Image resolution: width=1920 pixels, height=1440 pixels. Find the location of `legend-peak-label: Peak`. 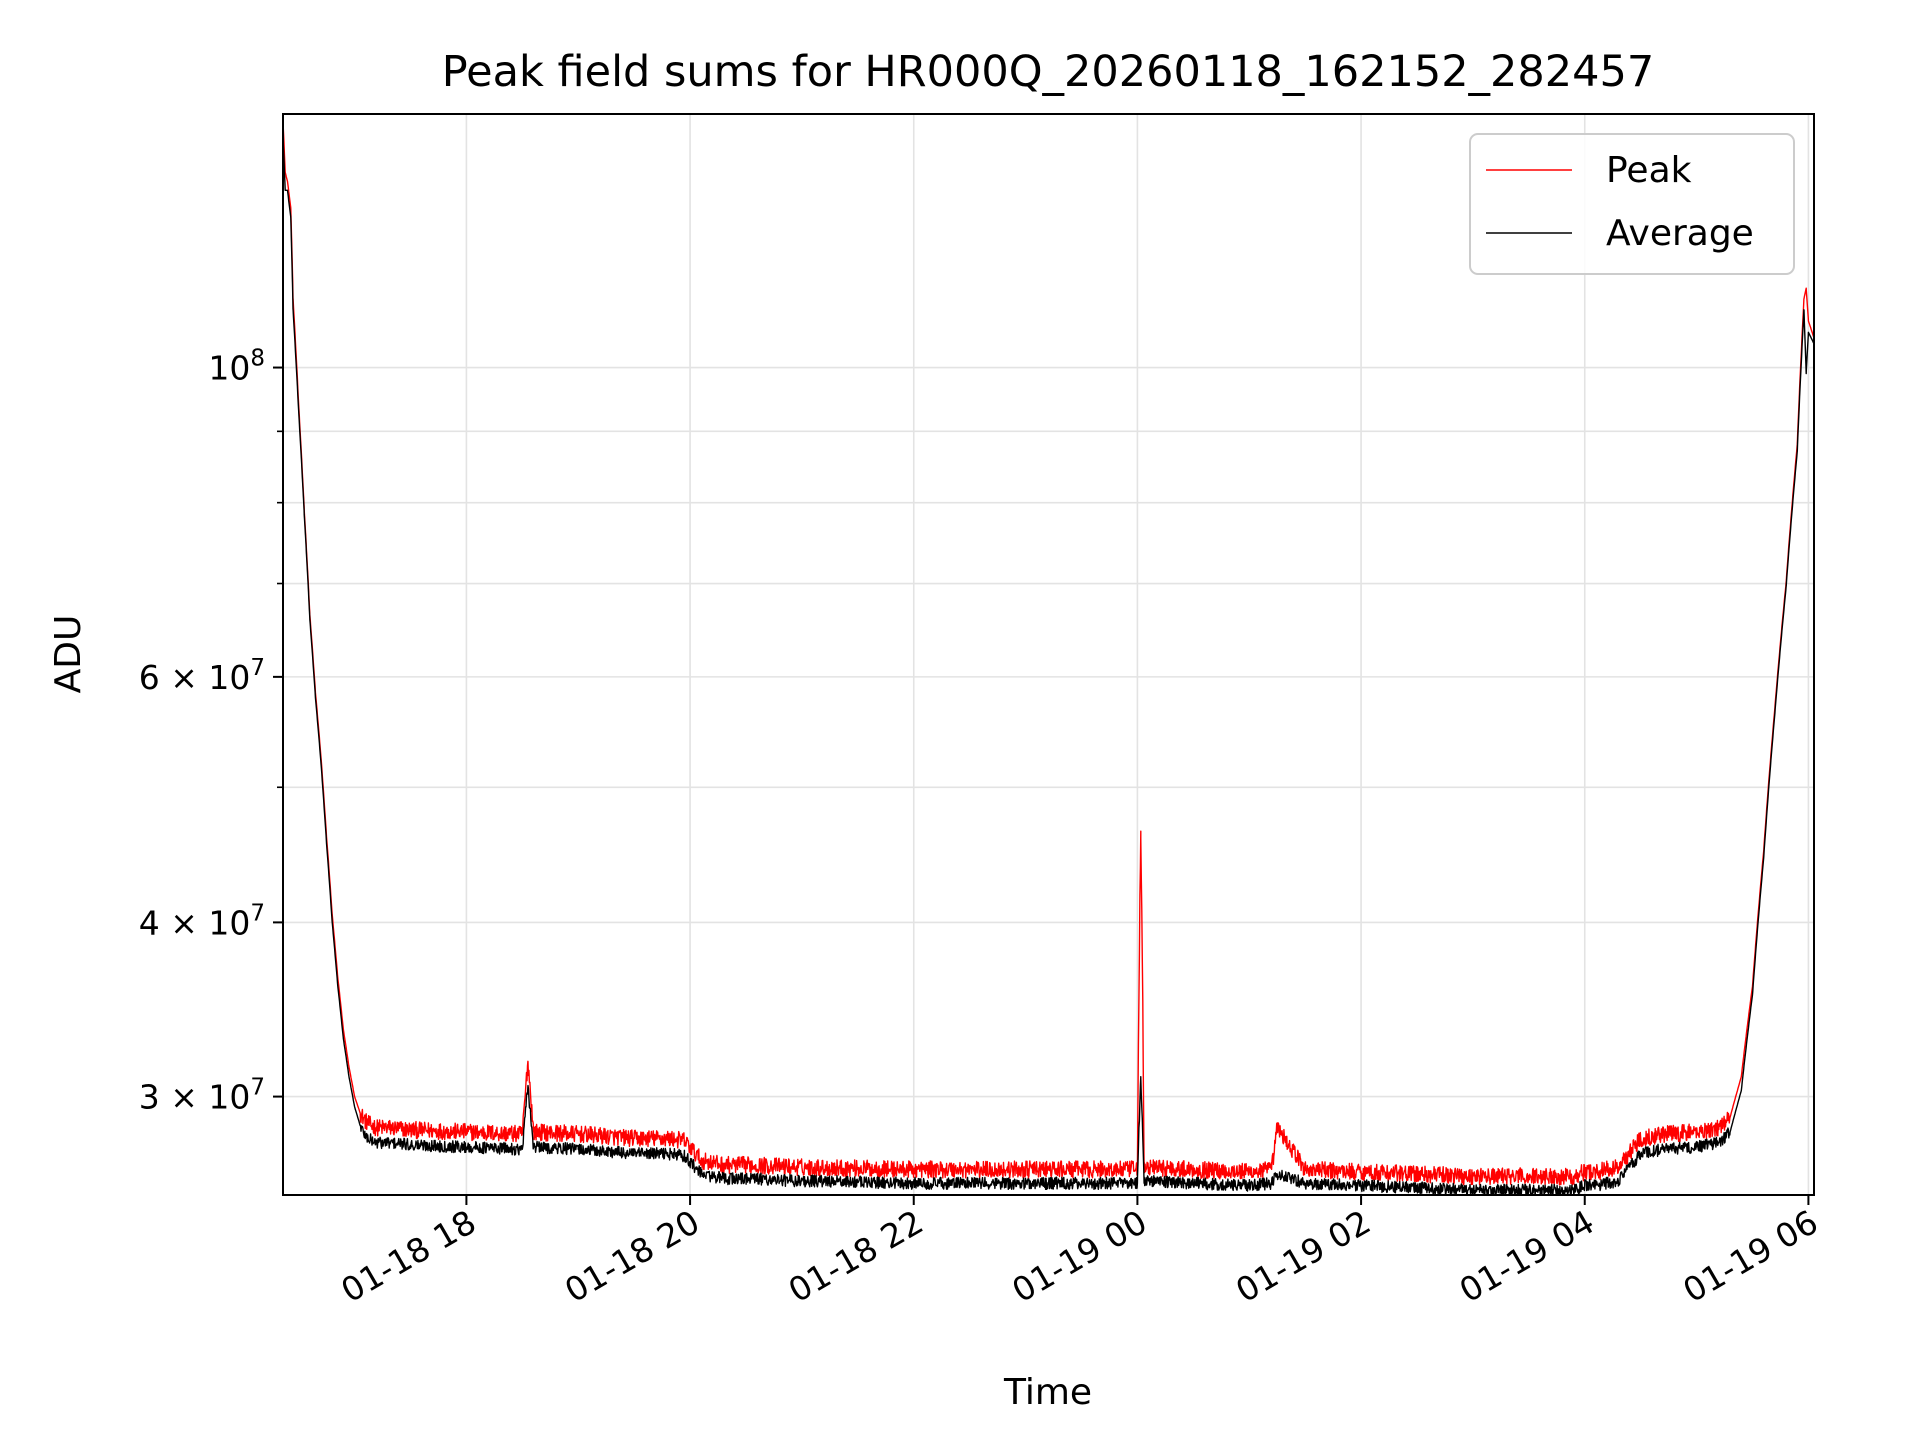

legend-peak-label: Peak is located at coordinates (1649, 170).